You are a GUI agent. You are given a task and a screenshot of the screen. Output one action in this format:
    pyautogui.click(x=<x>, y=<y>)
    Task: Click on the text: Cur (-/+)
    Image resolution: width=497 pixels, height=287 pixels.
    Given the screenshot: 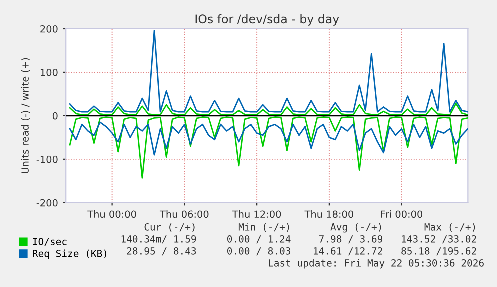 What is the action you would take?
    pyautogui.click(x=169, y=227)
    